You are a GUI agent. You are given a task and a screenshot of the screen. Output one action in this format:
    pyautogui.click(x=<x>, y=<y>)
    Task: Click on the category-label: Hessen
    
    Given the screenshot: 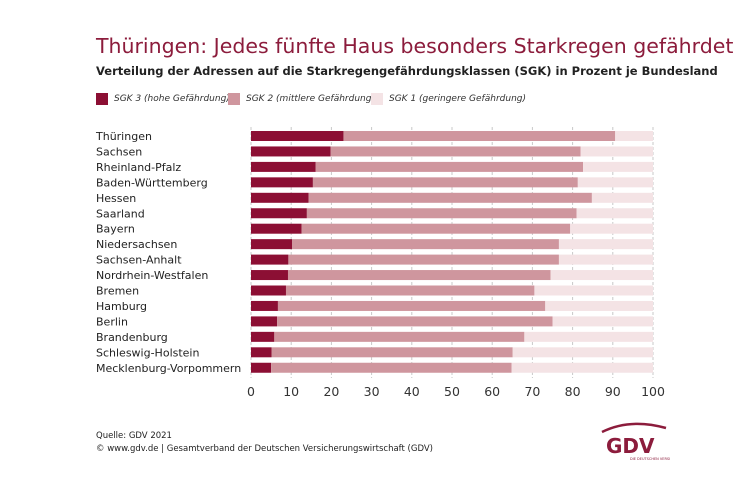 What is the action you would take?
    pyautogui.click(x=116, y=198)
    